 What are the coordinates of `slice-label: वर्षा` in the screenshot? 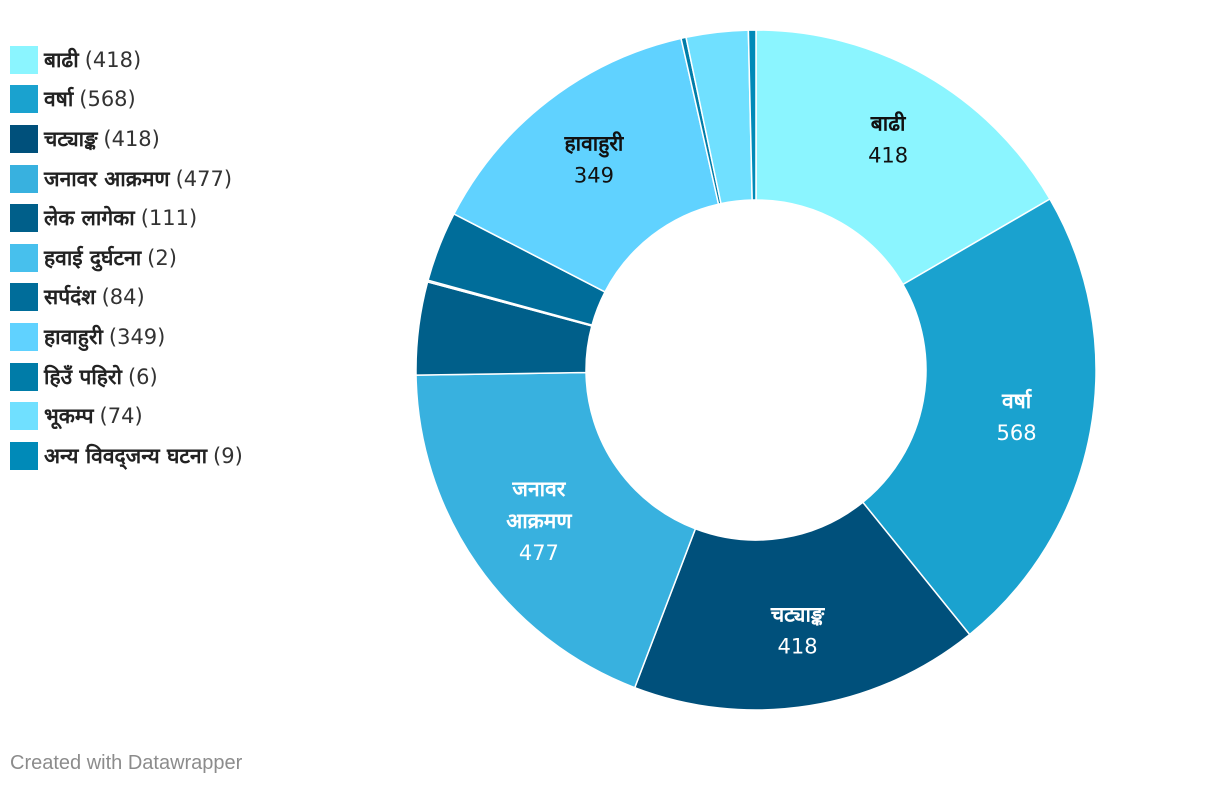 It's located at (1017, 400).